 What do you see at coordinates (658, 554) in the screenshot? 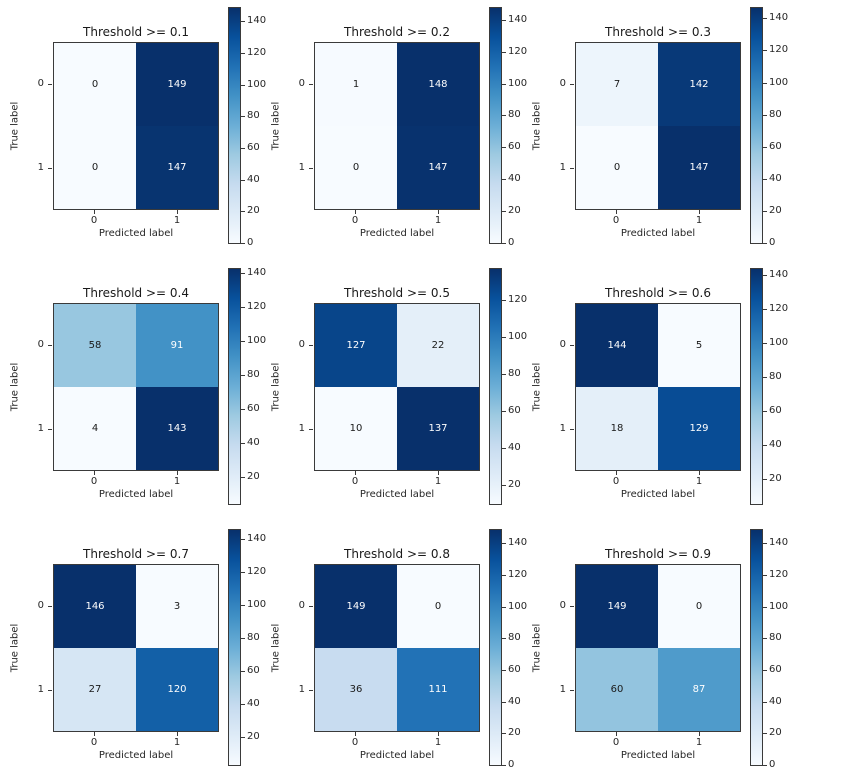
I see `subplot-title: Threshold >= 0.9` at bounding box center [658, 554].